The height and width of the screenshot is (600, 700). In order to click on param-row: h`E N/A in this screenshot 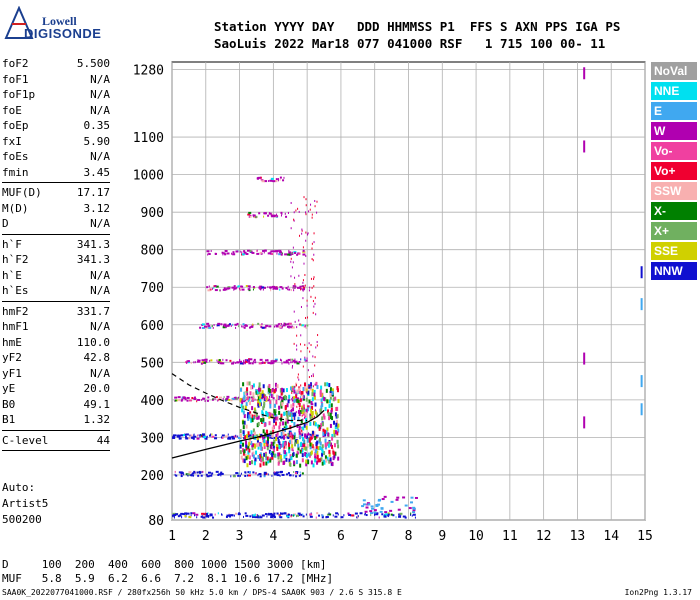, I will do `click(56, 276)`.